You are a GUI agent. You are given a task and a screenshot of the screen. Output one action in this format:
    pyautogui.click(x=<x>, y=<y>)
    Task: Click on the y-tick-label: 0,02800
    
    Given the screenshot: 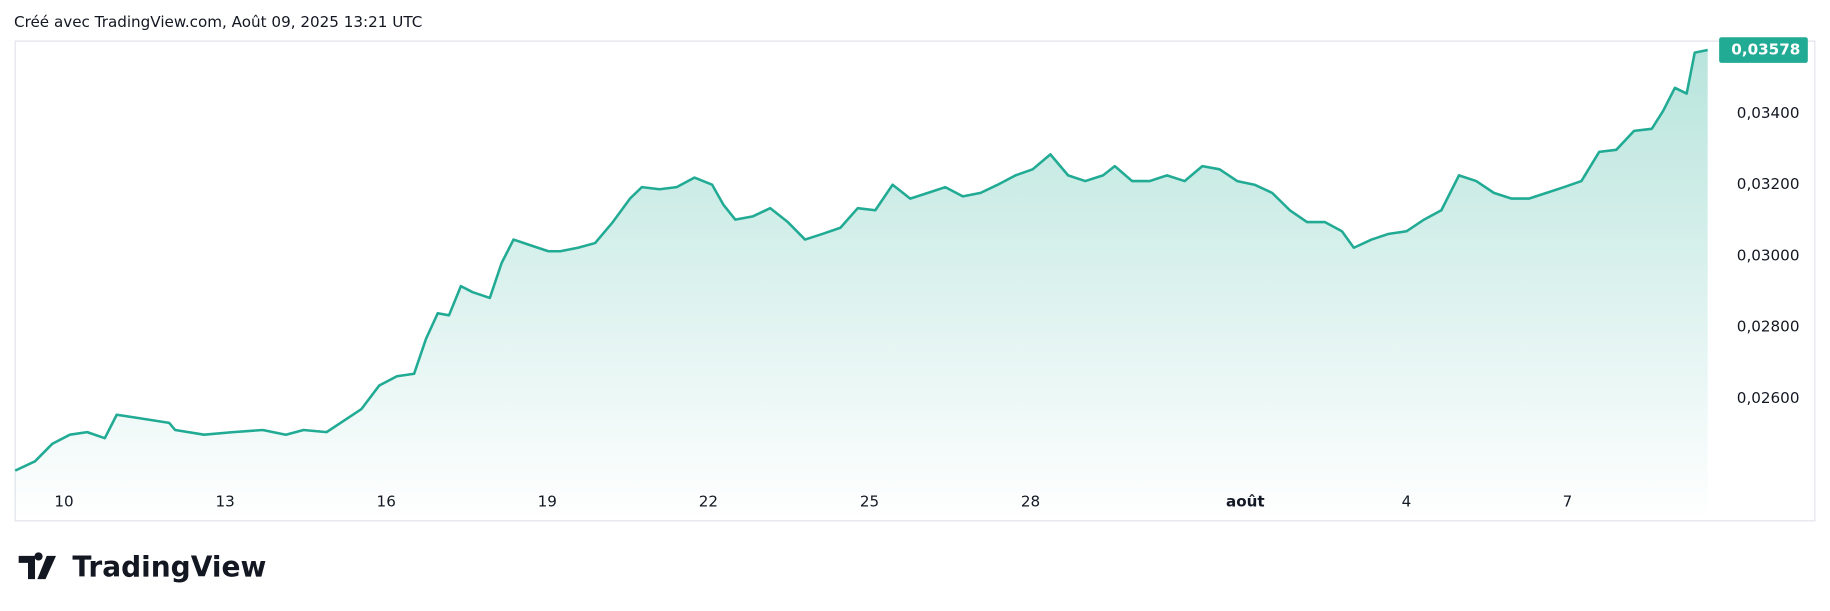 What is the action you would take?
    pyautogui.click(x=1768, y=327)
    